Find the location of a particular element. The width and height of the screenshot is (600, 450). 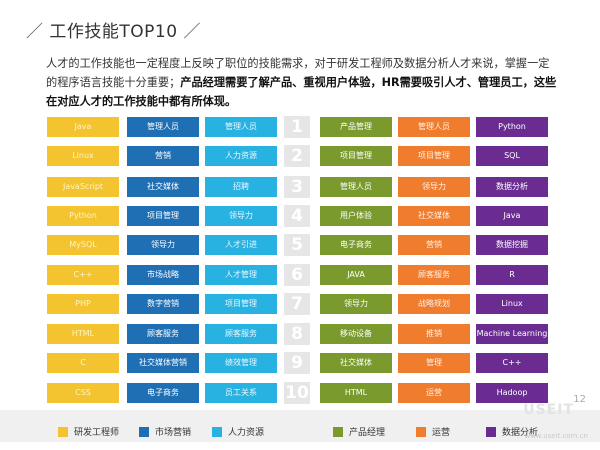

data-skill-cell: Linux is located at coordinates (512, 304).